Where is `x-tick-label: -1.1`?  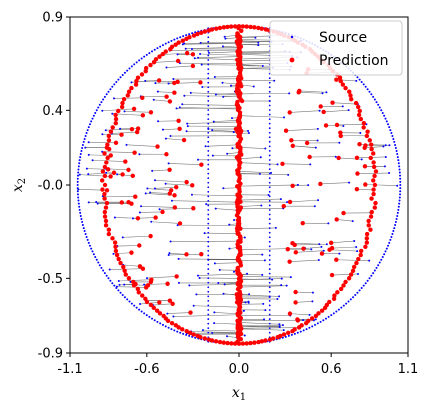
x-tick-label: -1.1 is located at coordinates (69, 369).